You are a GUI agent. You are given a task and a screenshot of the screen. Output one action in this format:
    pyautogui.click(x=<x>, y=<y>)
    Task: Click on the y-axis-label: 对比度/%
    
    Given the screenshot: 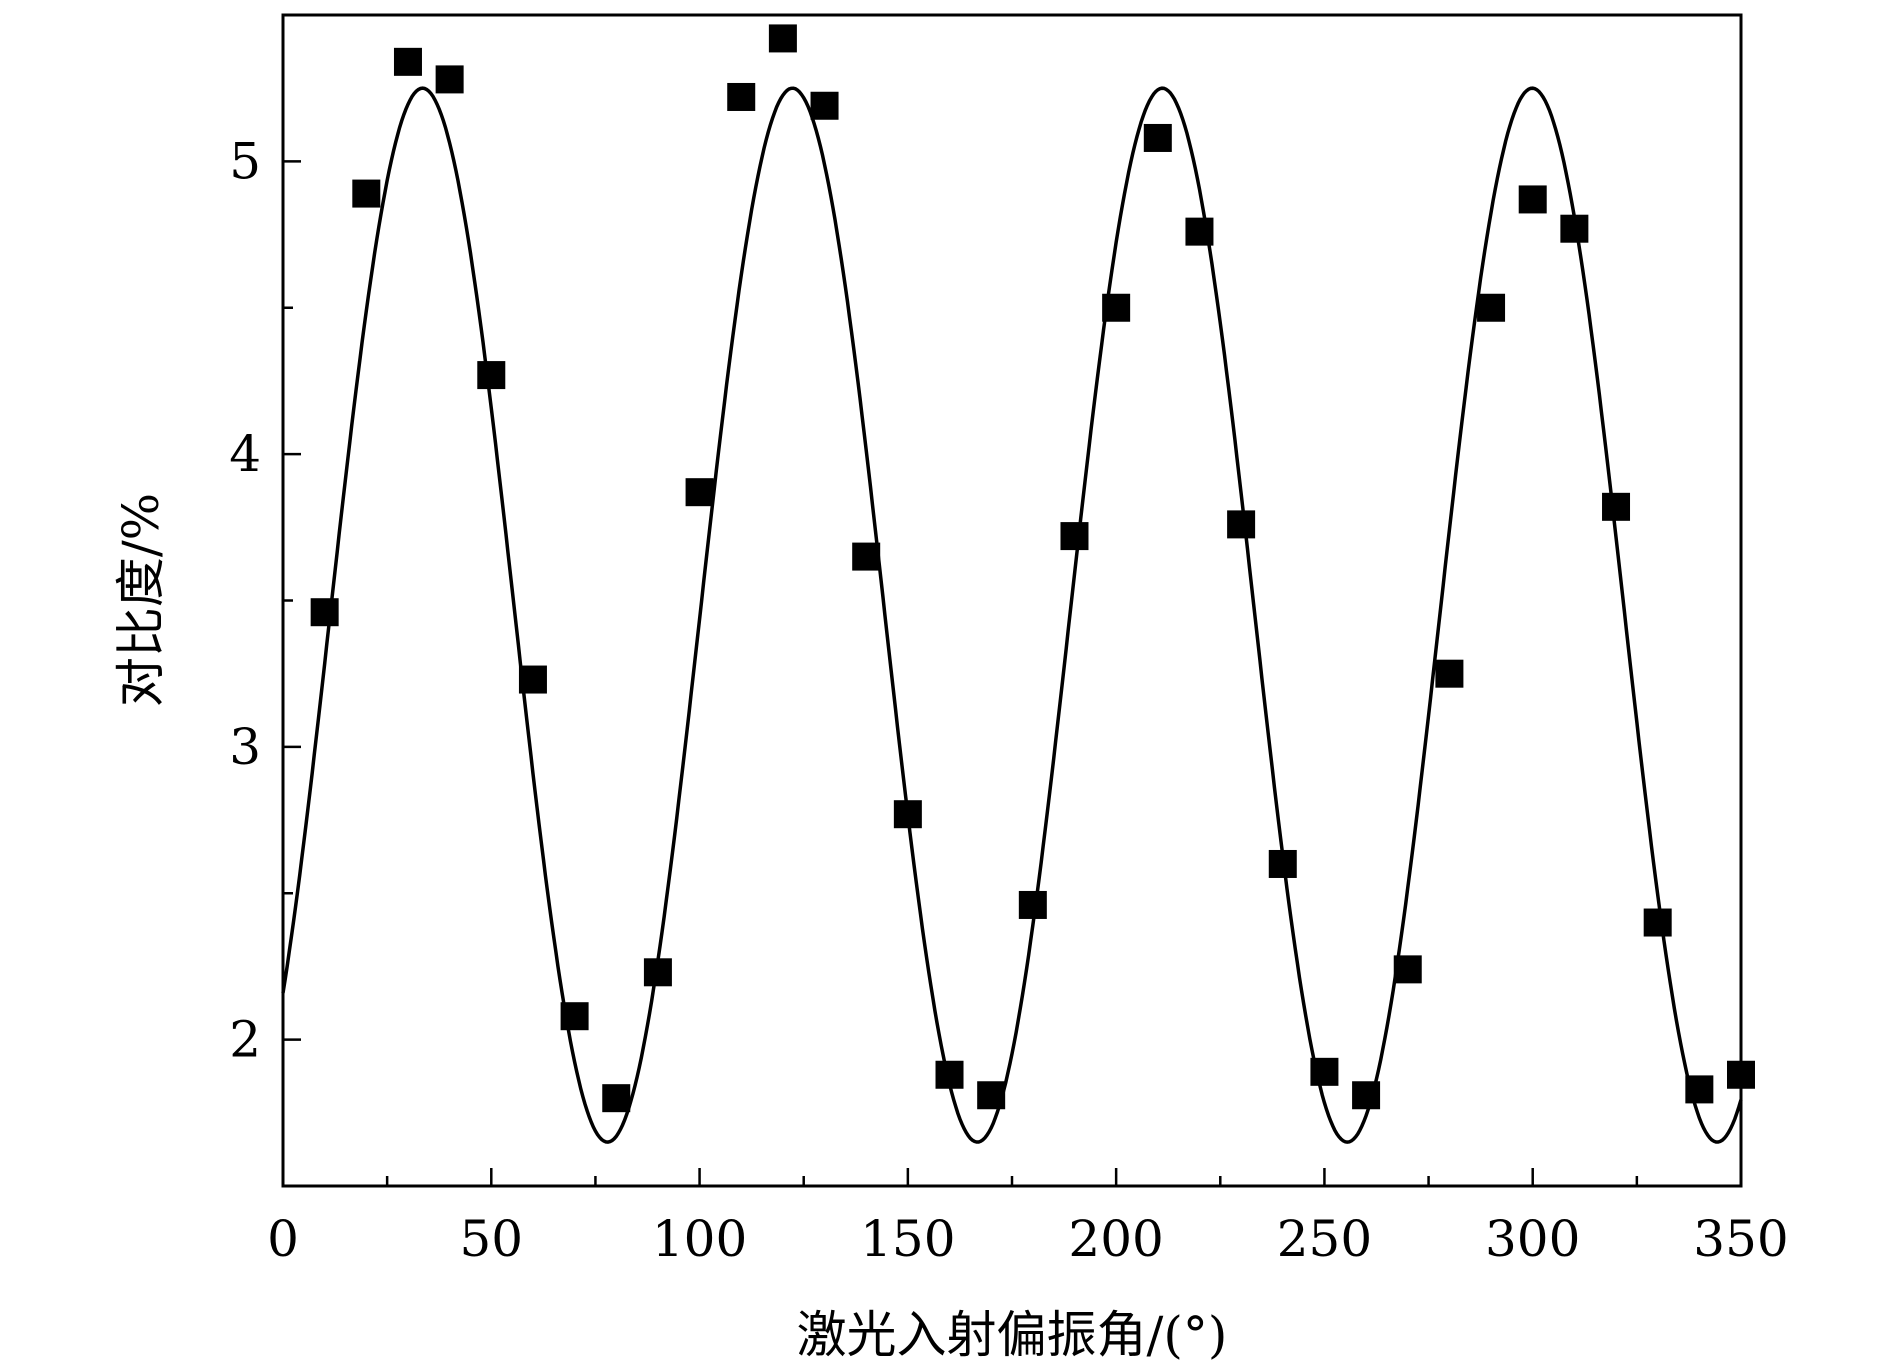 What is the action you would take?
    pyautogui.click(x=141, y=600)
    